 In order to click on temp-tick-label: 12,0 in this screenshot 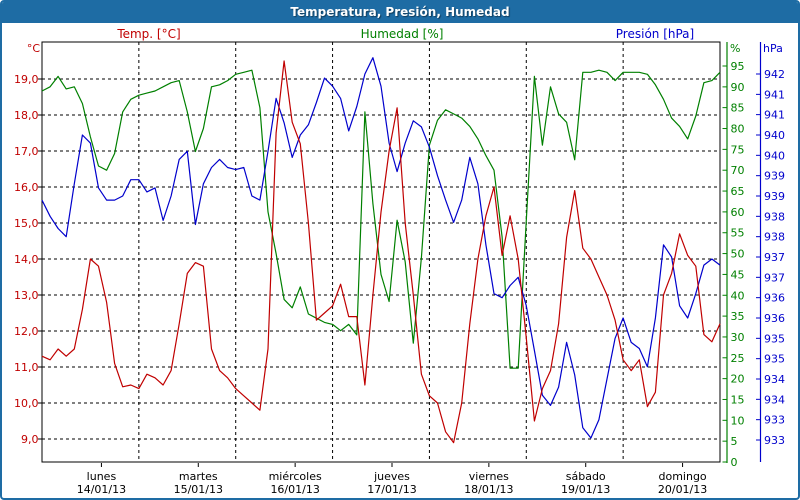, I will do `click(26, 331)`.